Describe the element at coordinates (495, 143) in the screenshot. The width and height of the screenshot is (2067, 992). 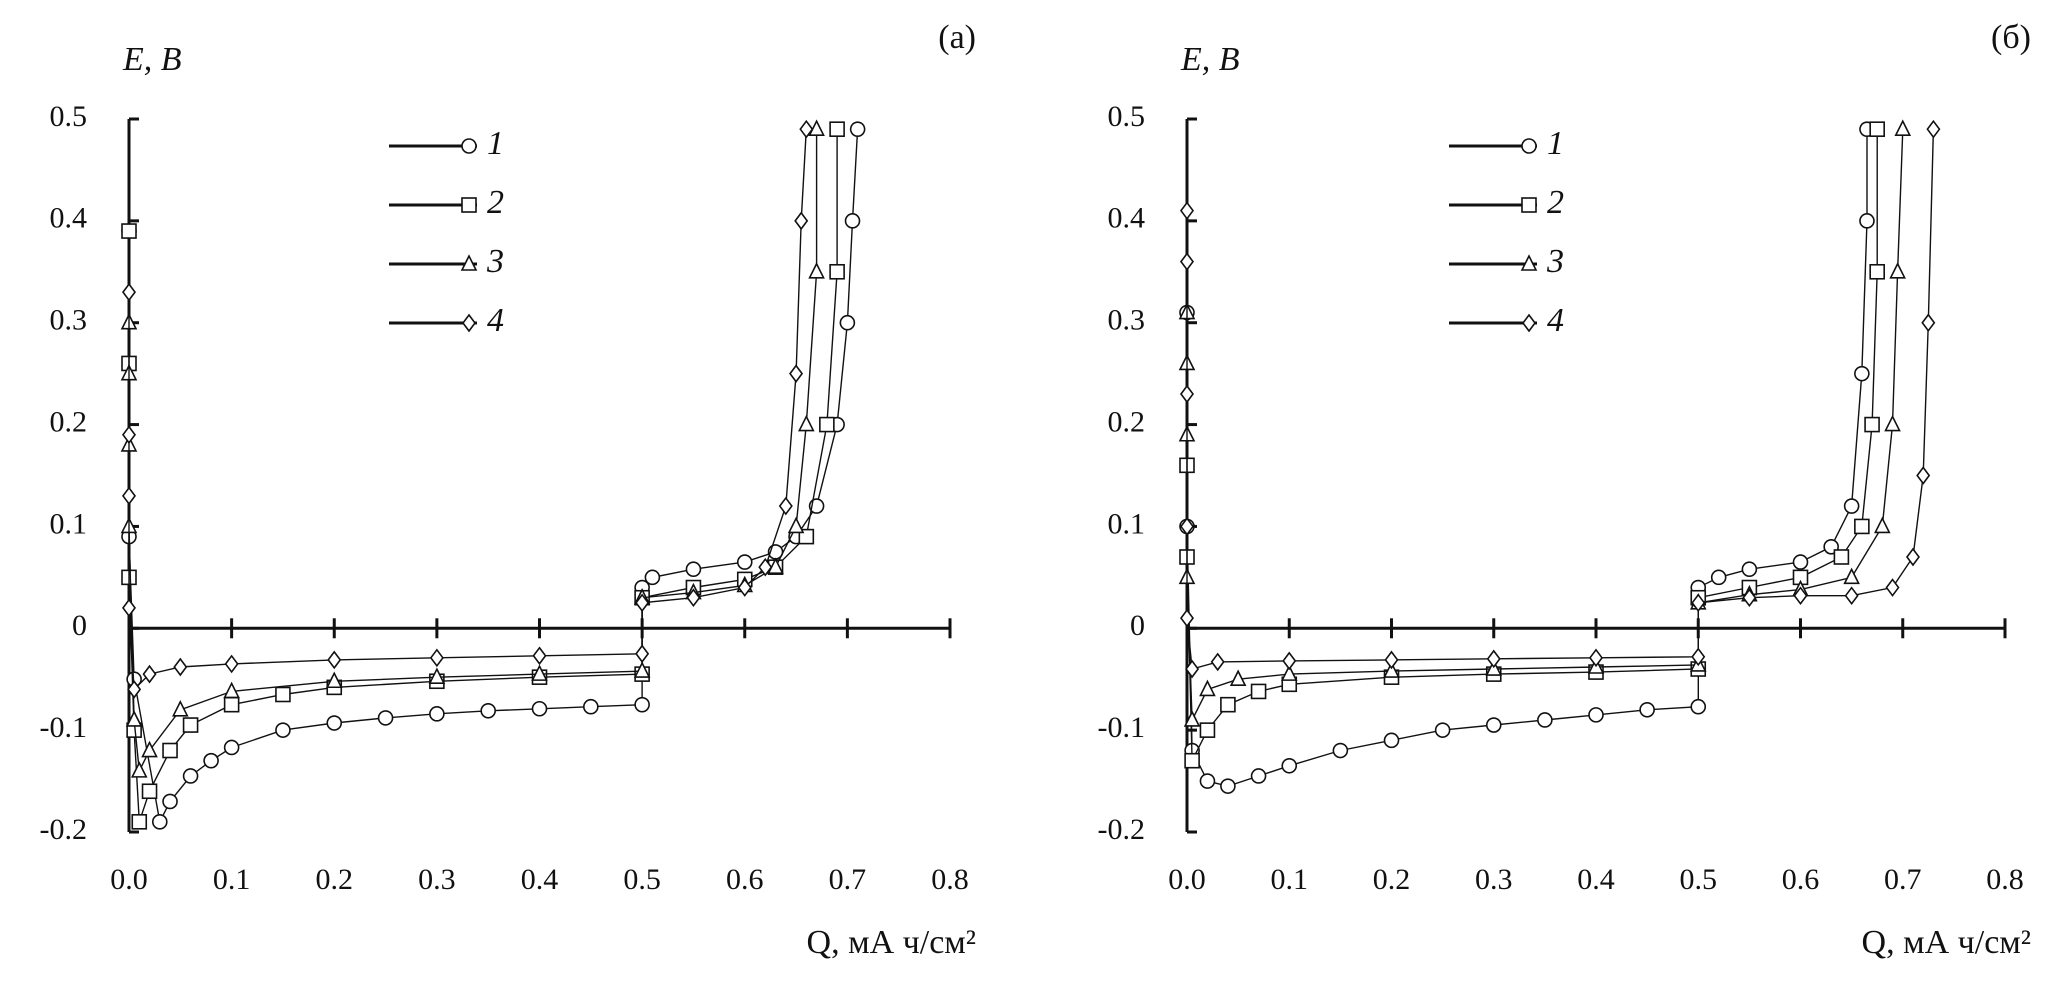
I see `legend-label: 1` at that location.